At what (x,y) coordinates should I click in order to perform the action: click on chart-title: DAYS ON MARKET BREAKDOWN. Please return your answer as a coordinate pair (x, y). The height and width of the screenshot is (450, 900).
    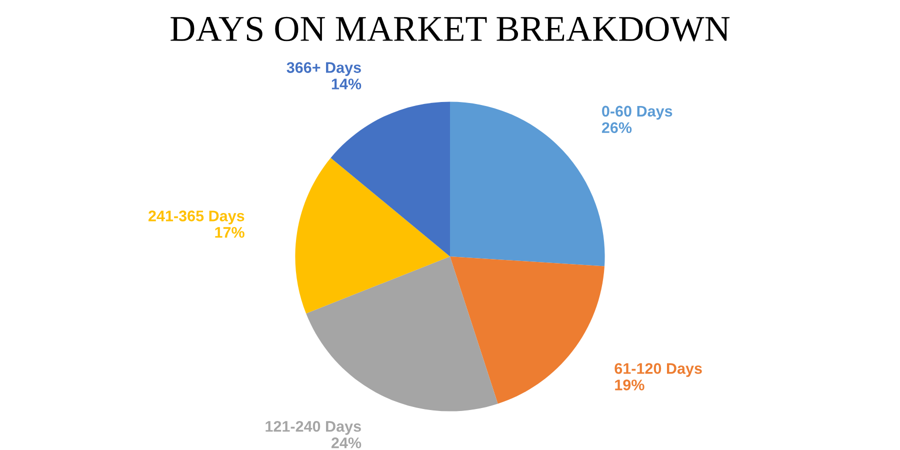
    Looking at the image, I should click on (450, 29).